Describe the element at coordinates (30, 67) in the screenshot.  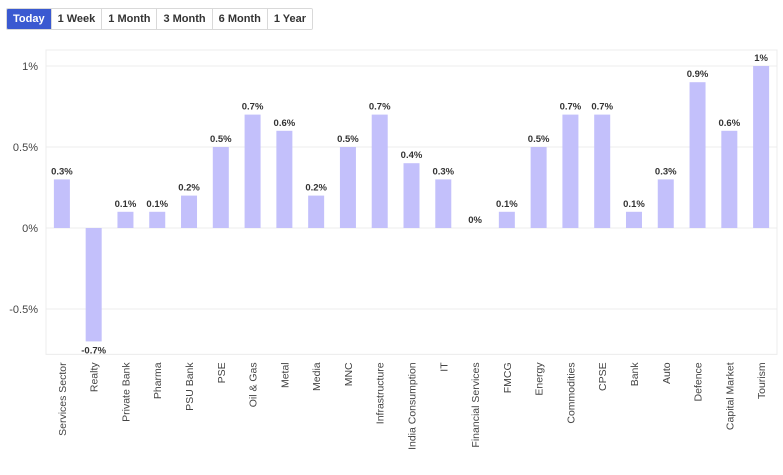
I see `y-tick-label: 1%` at that location.